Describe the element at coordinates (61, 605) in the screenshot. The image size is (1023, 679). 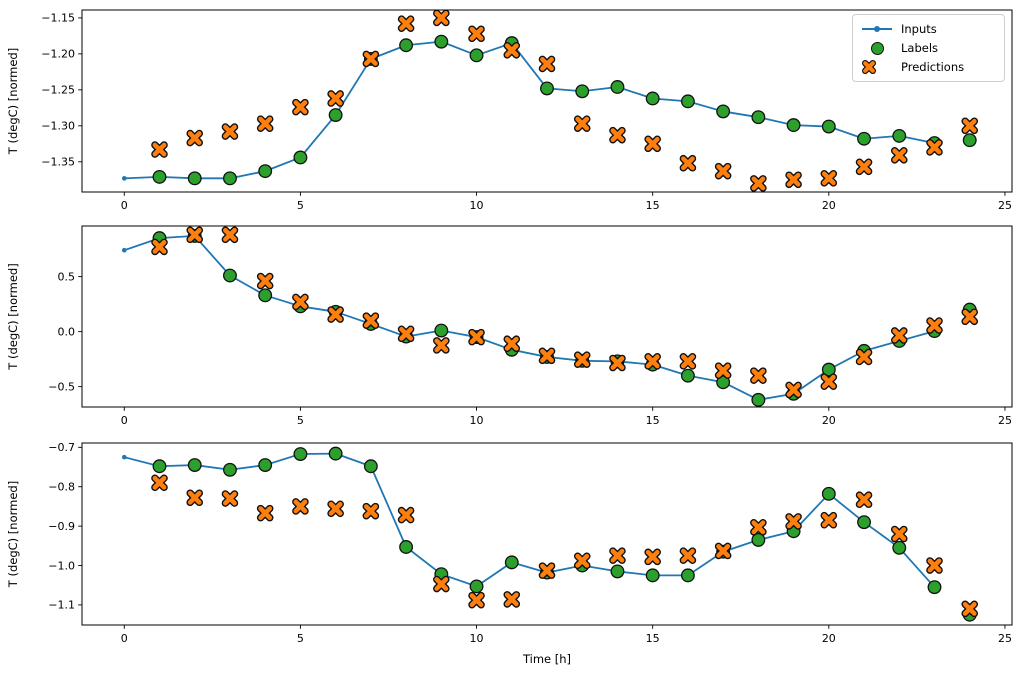
I see `y-tick-label: −1.1` at that location.